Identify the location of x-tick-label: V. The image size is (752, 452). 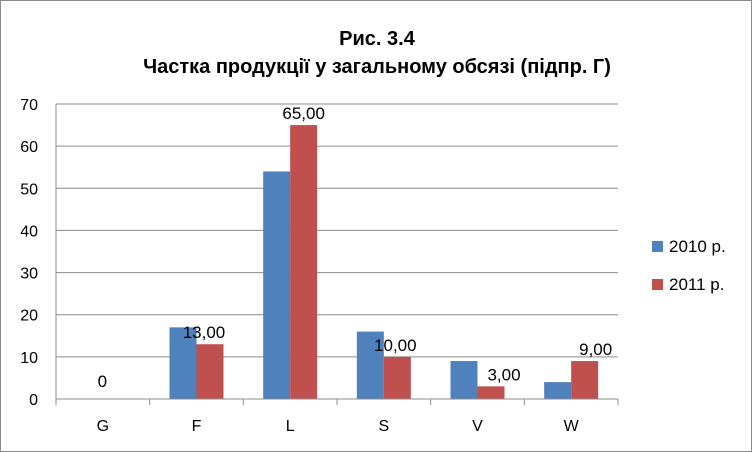
(477, 426).